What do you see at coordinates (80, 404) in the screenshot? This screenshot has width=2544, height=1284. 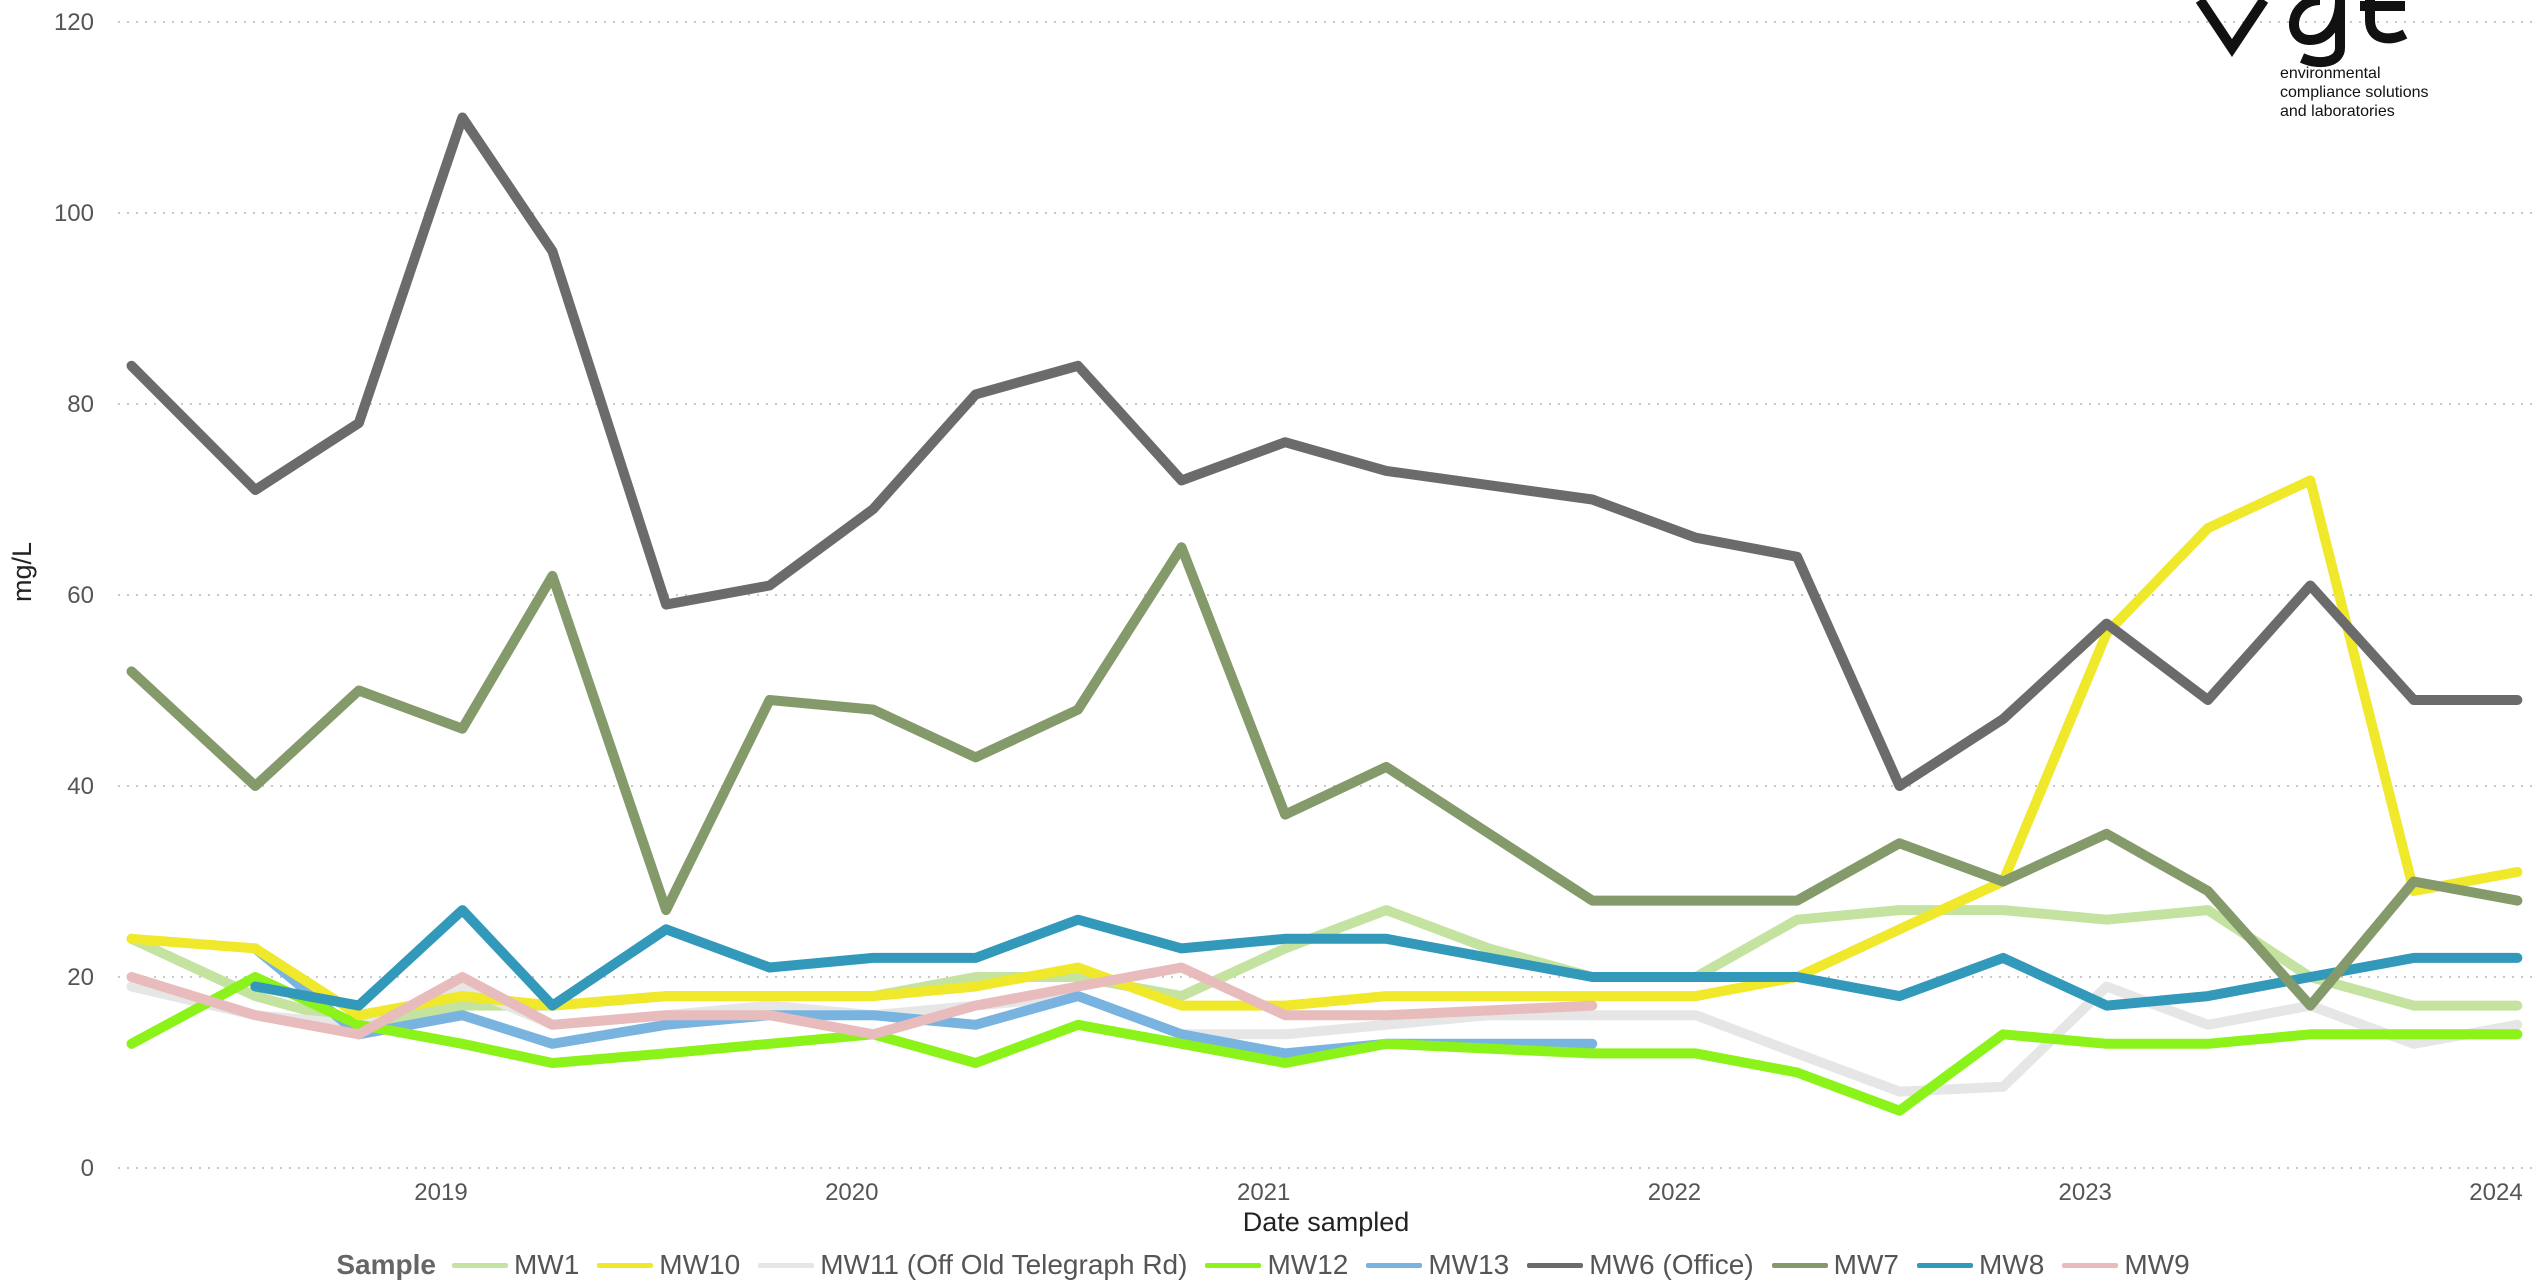 I see `y-tick-label: 80` at bounding box center [80, 404].